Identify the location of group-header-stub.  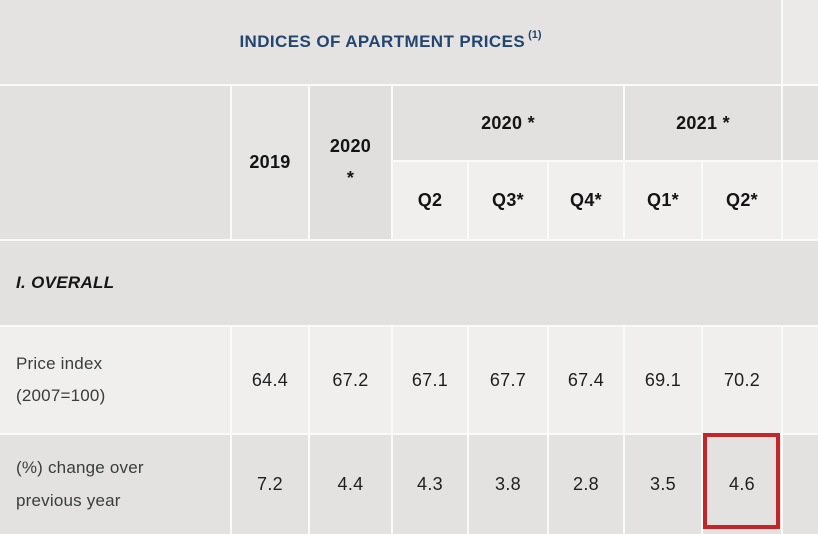
(800, 123).